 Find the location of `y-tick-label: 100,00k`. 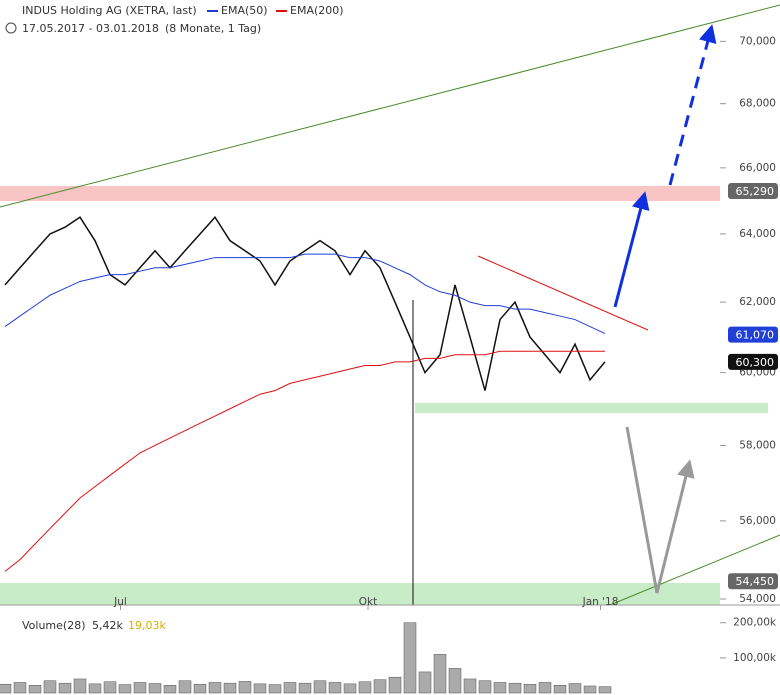

y-tick-label: 100,00k is located at coordinates (755, 658).